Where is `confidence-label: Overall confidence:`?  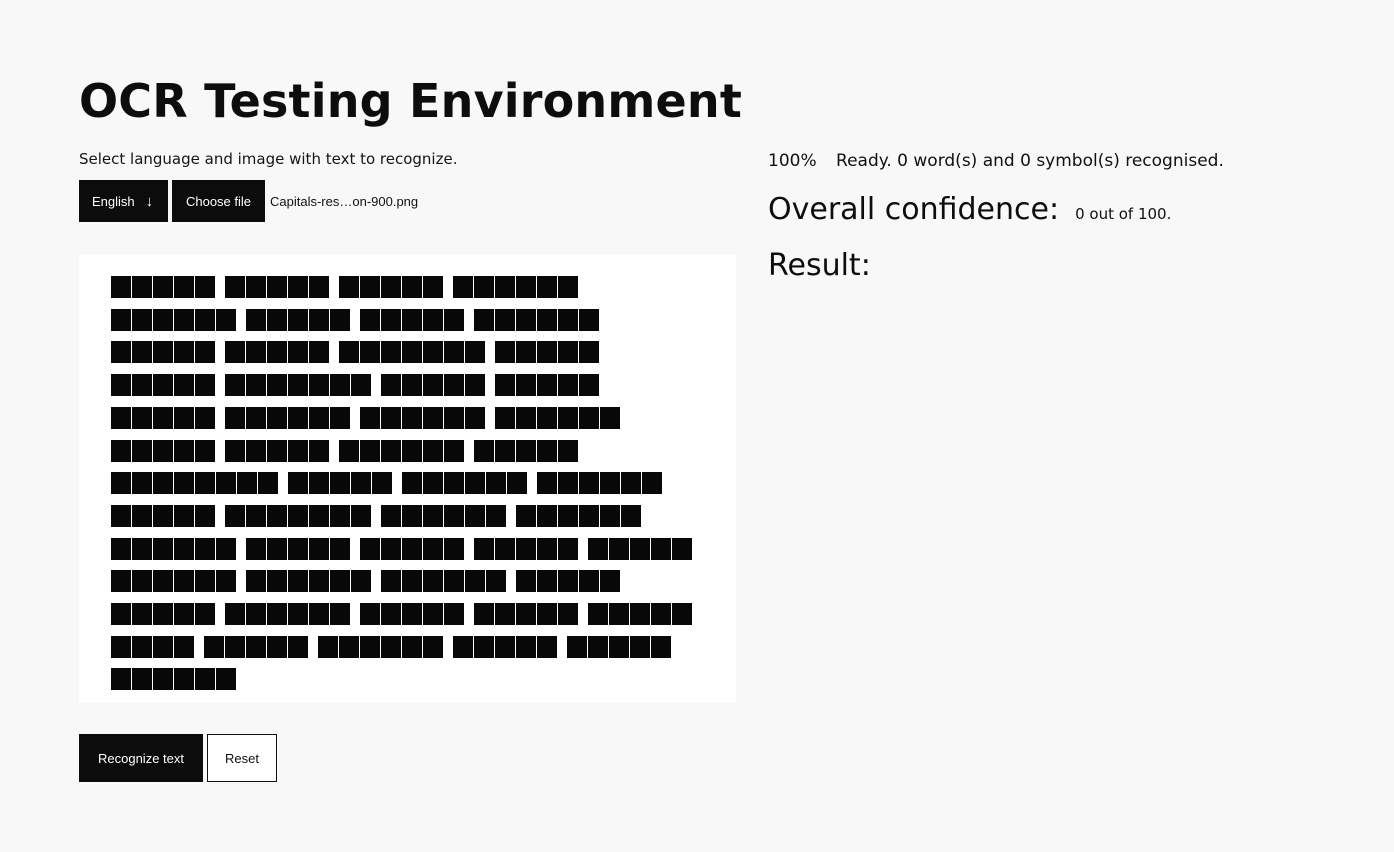
confidence-label: Overall confidence: is located at coordinates (914, 209).